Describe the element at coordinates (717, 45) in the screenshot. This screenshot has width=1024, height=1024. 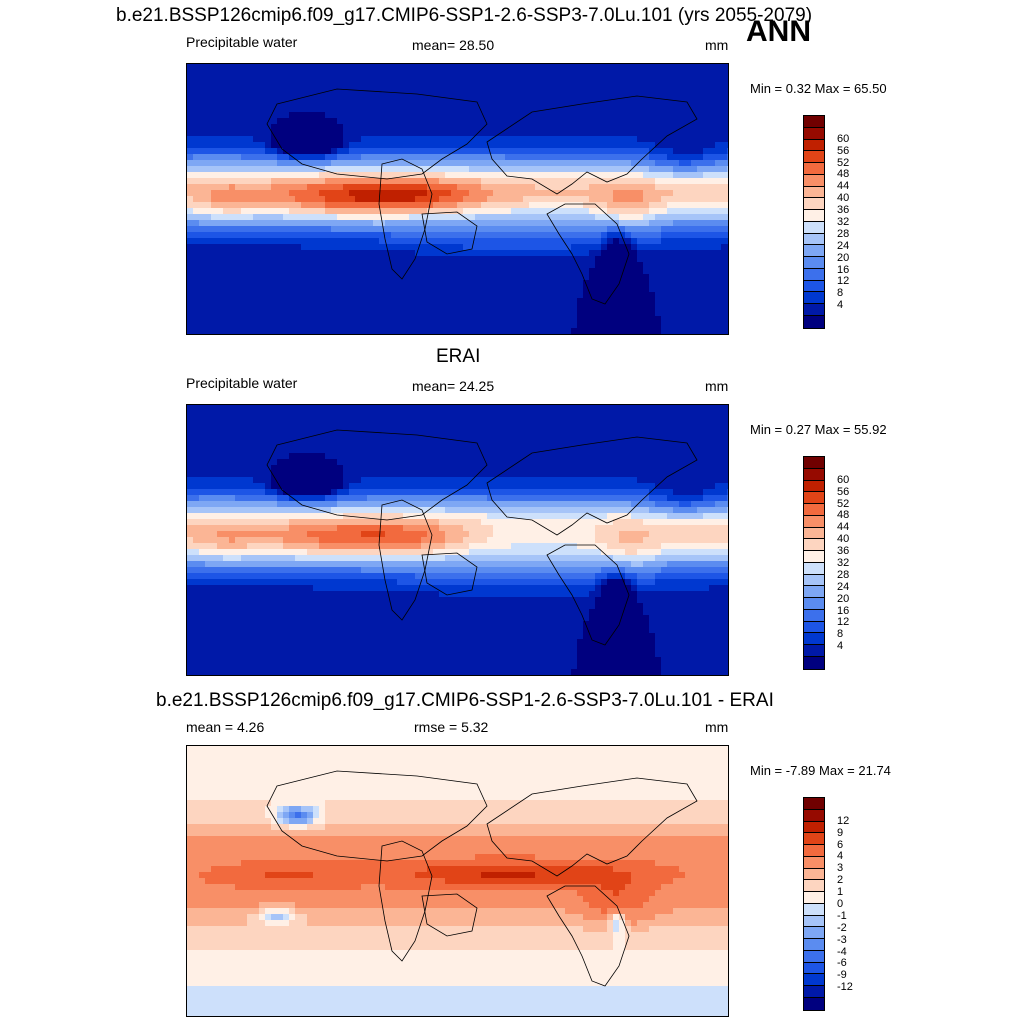
I see `panel-1-units-label: mm` at that location.